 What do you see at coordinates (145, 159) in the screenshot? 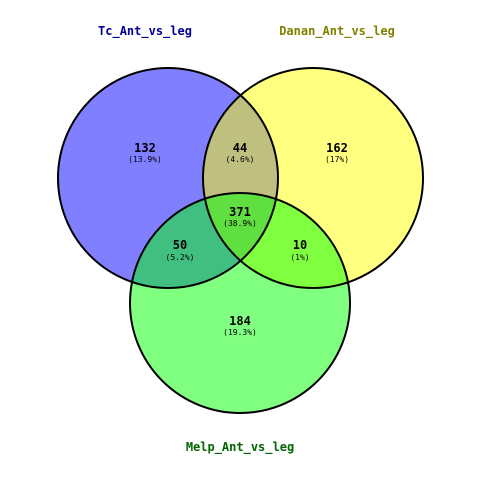
I see `region-a-only-pct: (13.9%)` at bounding box center [145, 159].